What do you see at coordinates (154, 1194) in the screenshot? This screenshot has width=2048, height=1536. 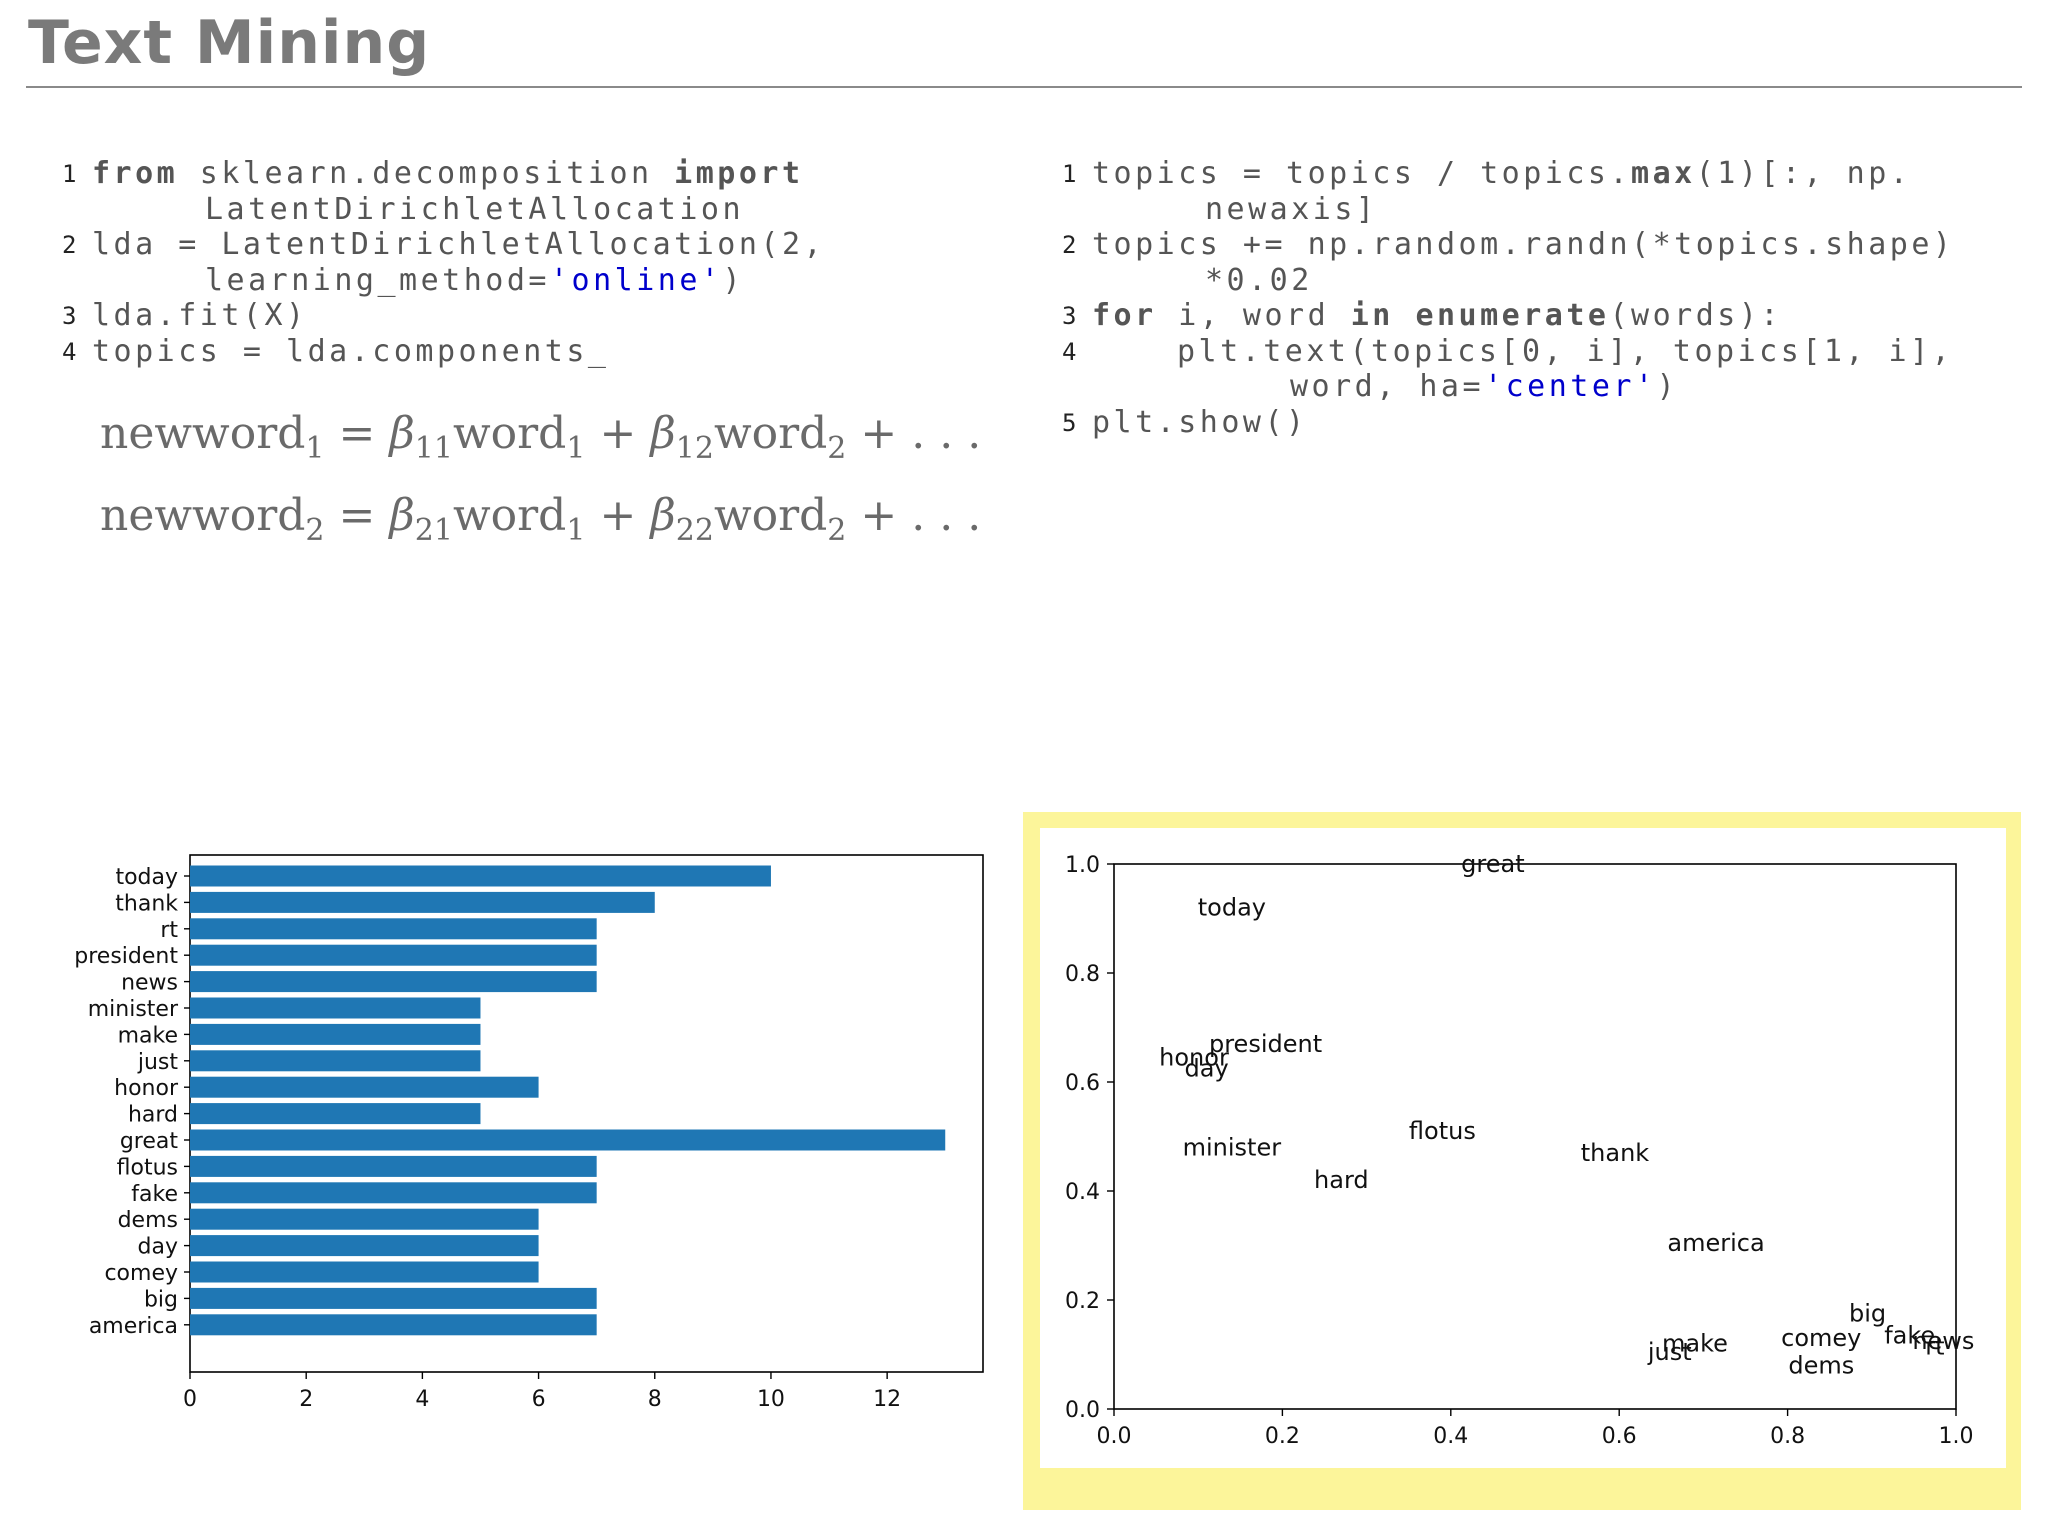 I see `y-tick-label: fake` at bounding box center [154, 1194].